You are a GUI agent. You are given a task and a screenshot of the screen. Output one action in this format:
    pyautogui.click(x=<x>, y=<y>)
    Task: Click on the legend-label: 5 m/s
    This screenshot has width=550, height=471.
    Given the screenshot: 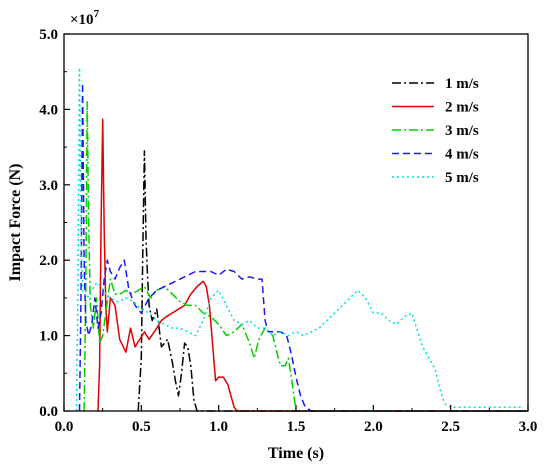 What is the action you would take?
    pyautogui.click(x=462, y=178)
    